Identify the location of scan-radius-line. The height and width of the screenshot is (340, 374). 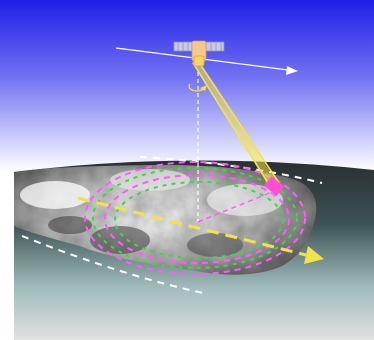
(235, 207).